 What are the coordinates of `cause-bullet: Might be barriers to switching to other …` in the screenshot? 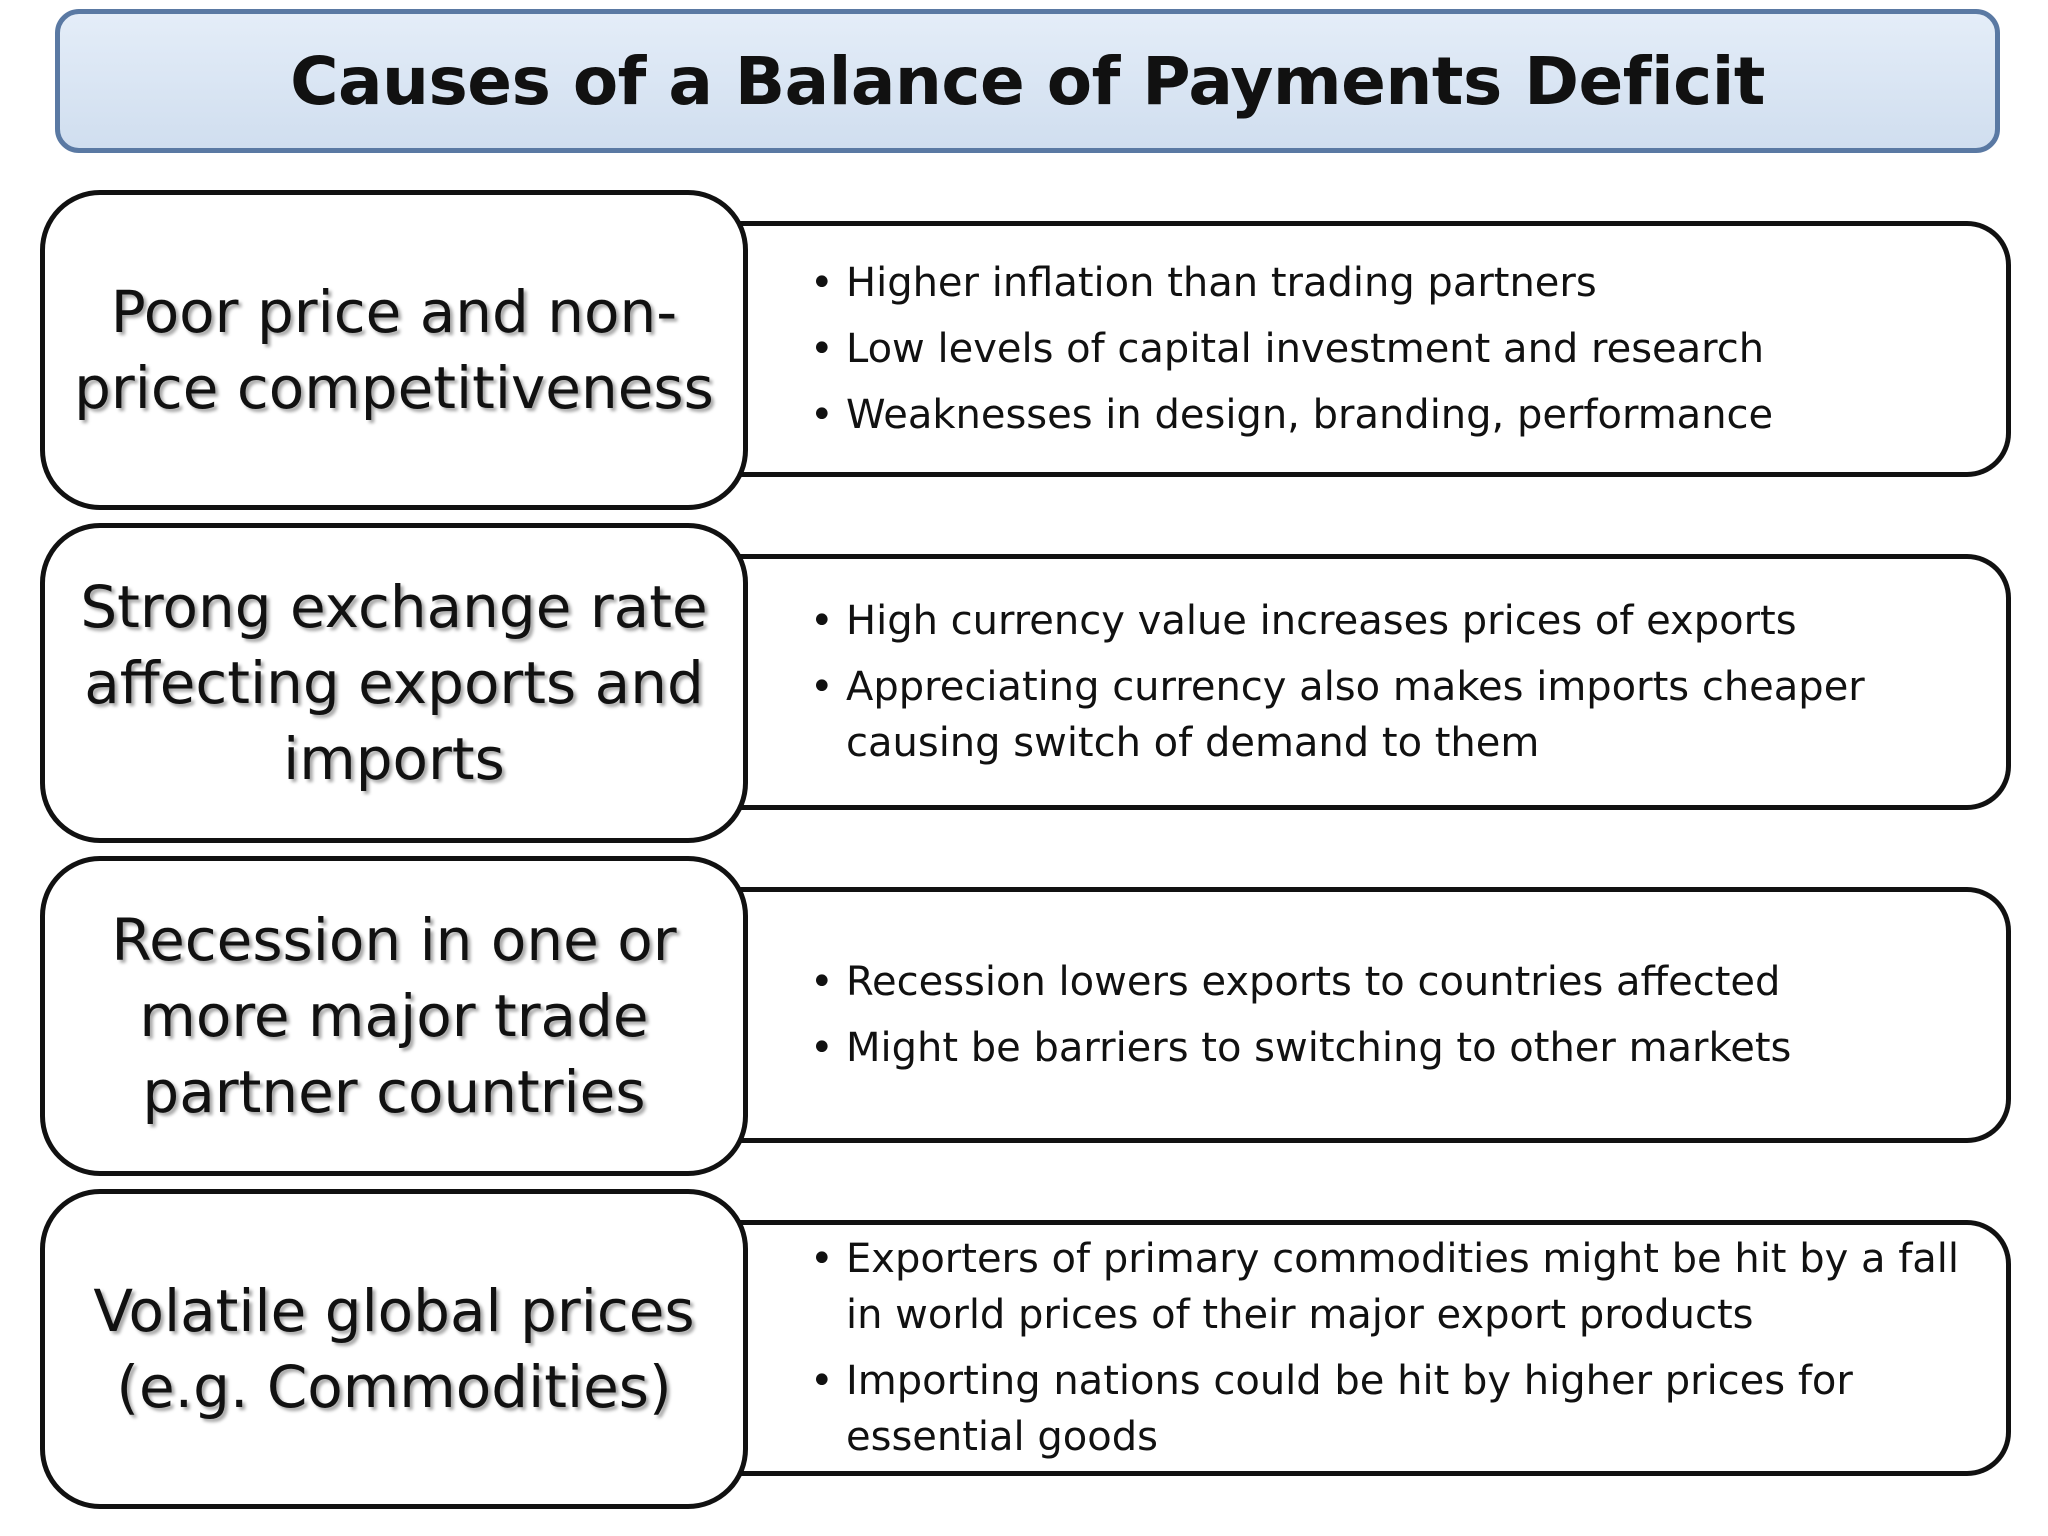 It's located at (1393, 1048).